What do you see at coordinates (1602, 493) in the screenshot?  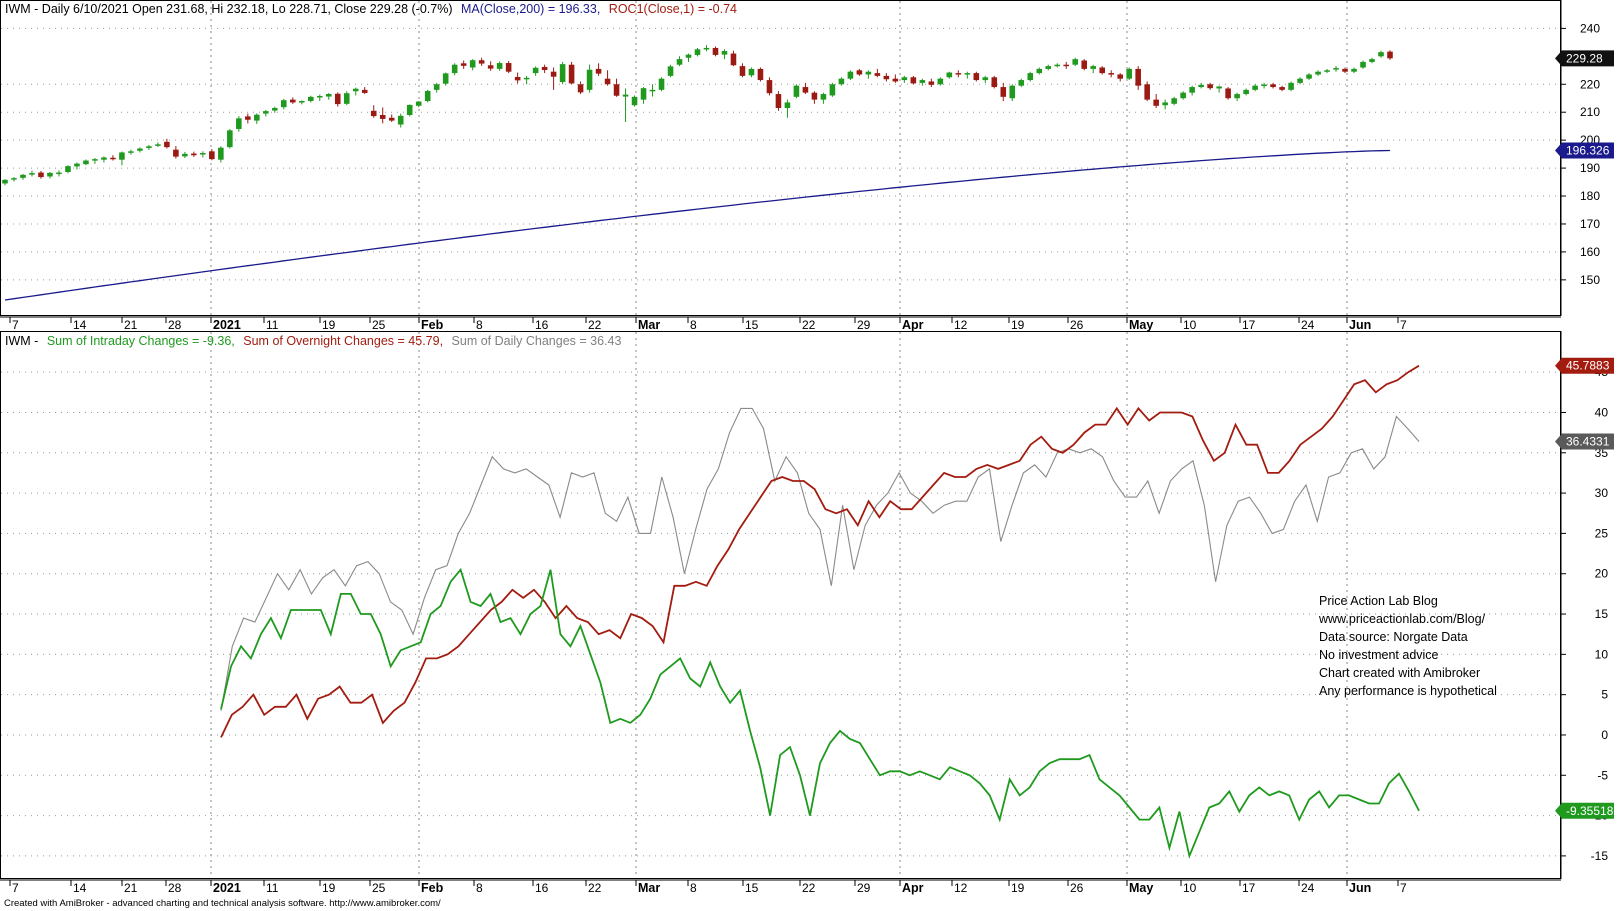 I see `y-tick-label: 30` at bounding box center [1602, 493].